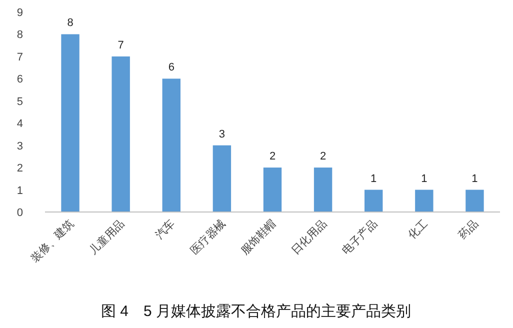 The height and width of the screenshot is (328, 513). What do you see at coordinates (19, 190) in the screenshot?
I see `y-tick-label: 1` at bounding box center [19, 190].